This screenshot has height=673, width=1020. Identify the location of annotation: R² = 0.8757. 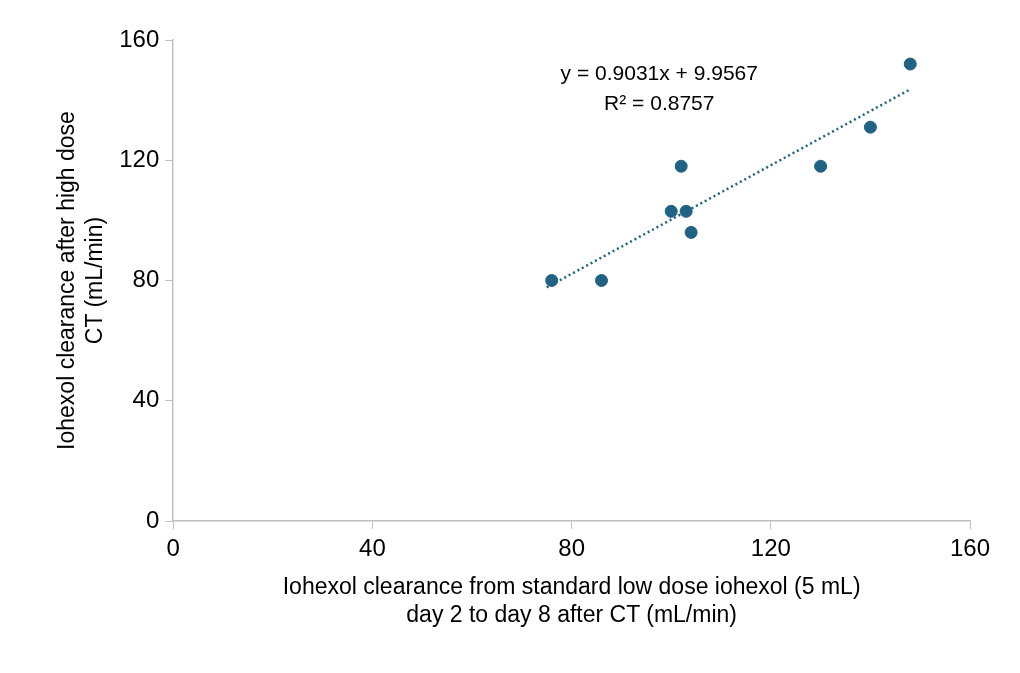
(659, 102).